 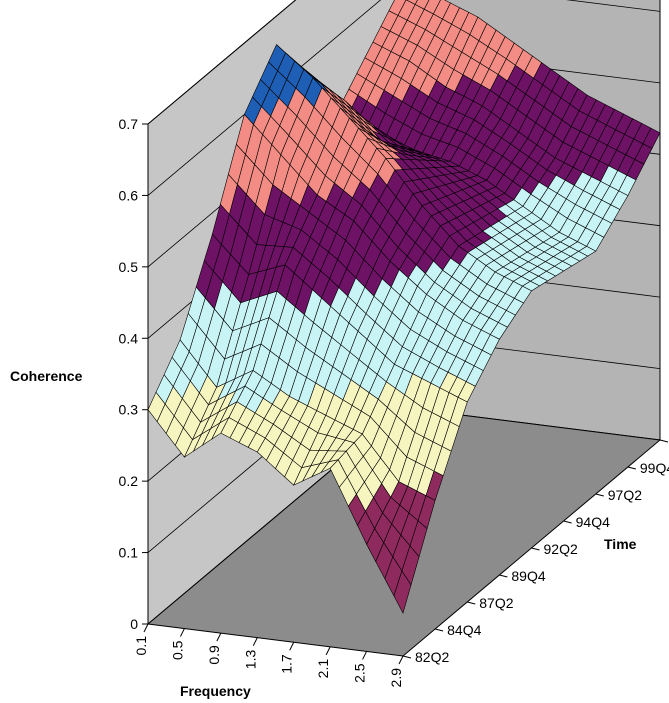 What do you see at coordinates (496, 603) in the screenshot?
I see `y-tick-label: 87Q2` at bounding box center [496, 603].